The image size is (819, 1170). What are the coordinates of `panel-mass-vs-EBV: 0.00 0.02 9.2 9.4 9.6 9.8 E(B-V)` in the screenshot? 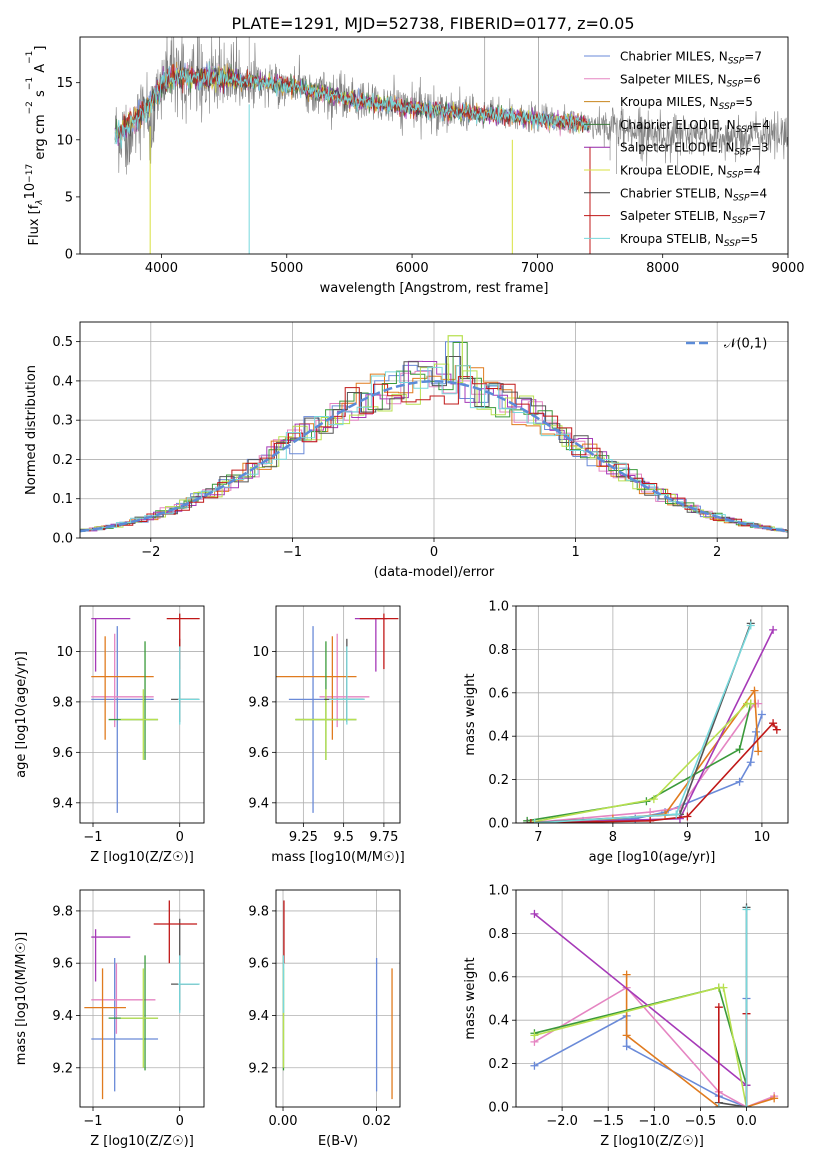 It's located at (324, 1019).